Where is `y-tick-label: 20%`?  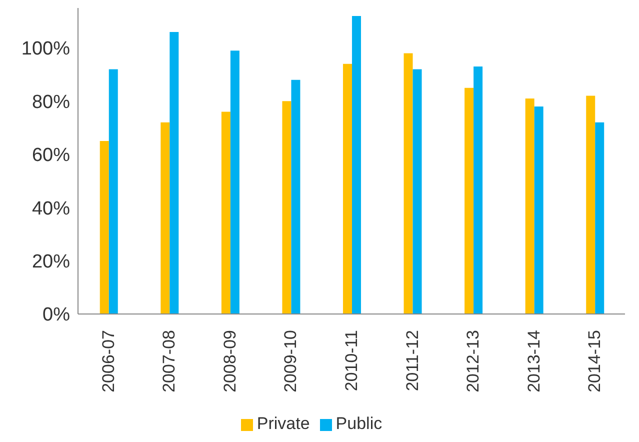 y-tick-label: 20% is located at coordinates (51, 262).